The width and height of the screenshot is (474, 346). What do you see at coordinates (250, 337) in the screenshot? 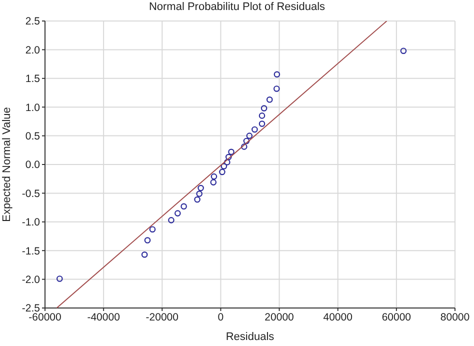
I see `x-axis-title: Residuals` at bounding box center [250, 337].